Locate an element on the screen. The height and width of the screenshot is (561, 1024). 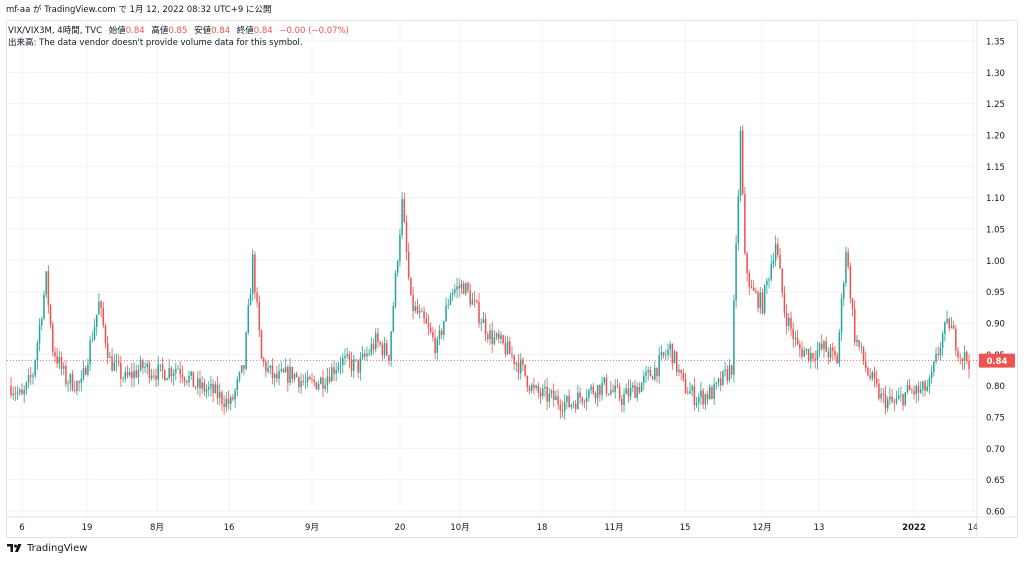
legend-open-label: 始値 is located at coordinates (117, 31).